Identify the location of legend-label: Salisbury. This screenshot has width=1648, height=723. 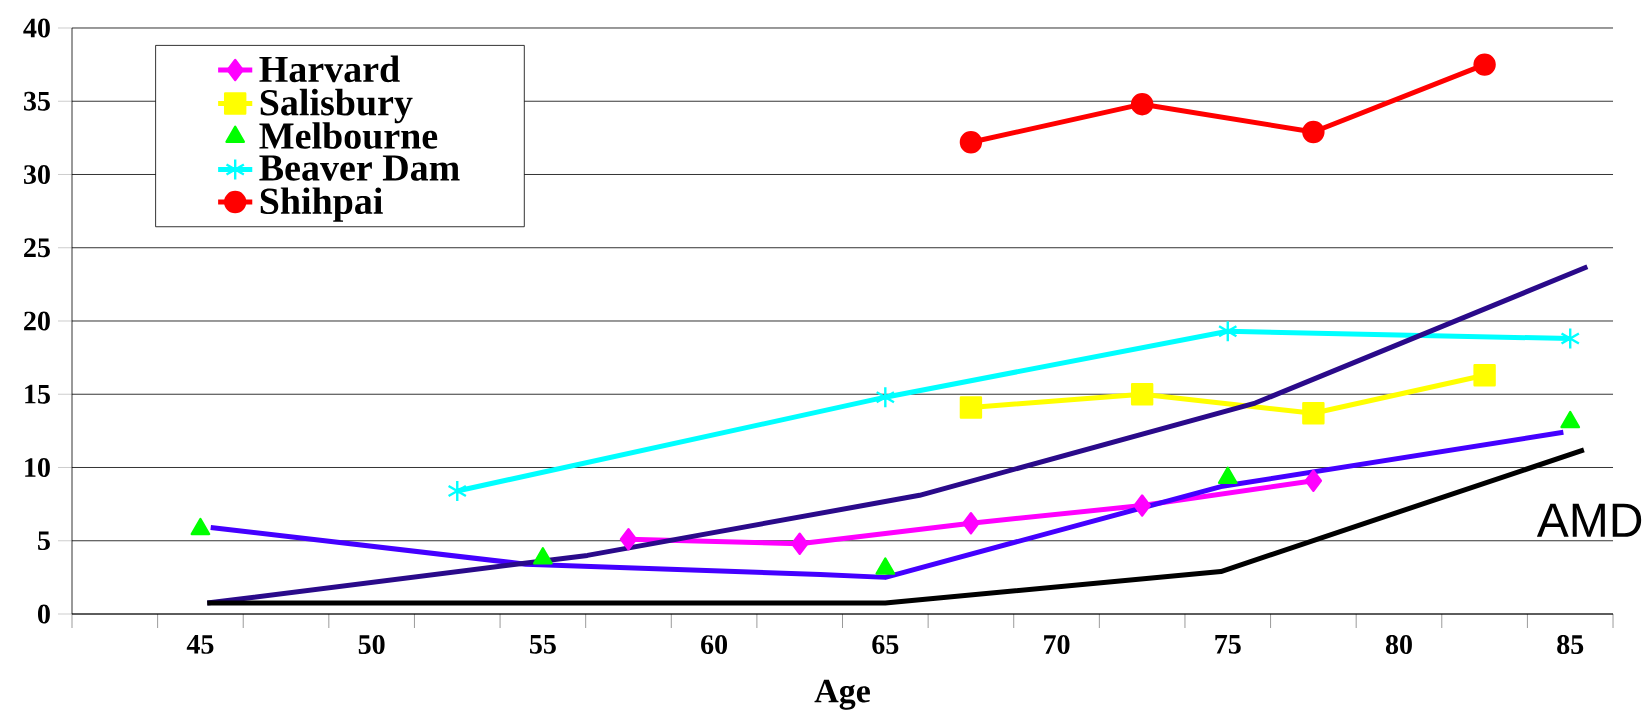
(336, 106).